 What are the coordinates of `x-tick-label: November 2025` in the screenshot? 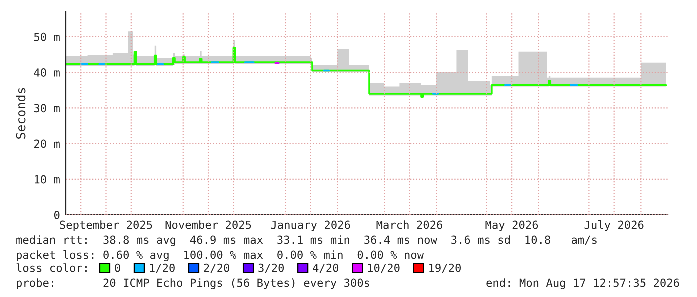 It's located at (209, 225).